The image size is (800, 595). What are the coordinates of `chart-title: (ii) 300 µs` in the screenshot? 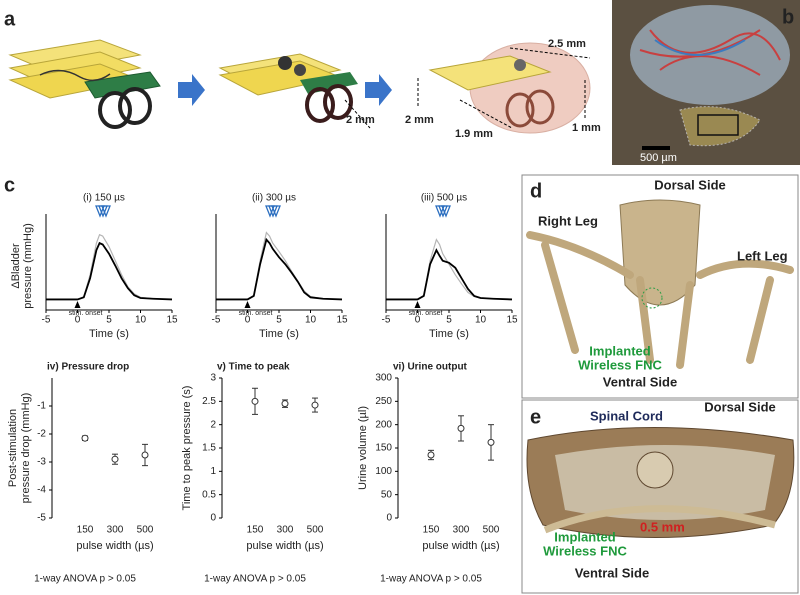 It's located at (274, 198).